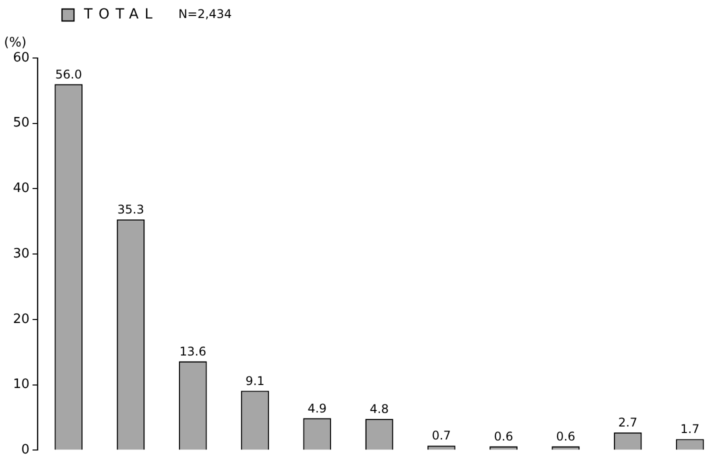 This screenshot has width=721, height=461. I want to click on y-tick-label: 50, so click(21, 123).